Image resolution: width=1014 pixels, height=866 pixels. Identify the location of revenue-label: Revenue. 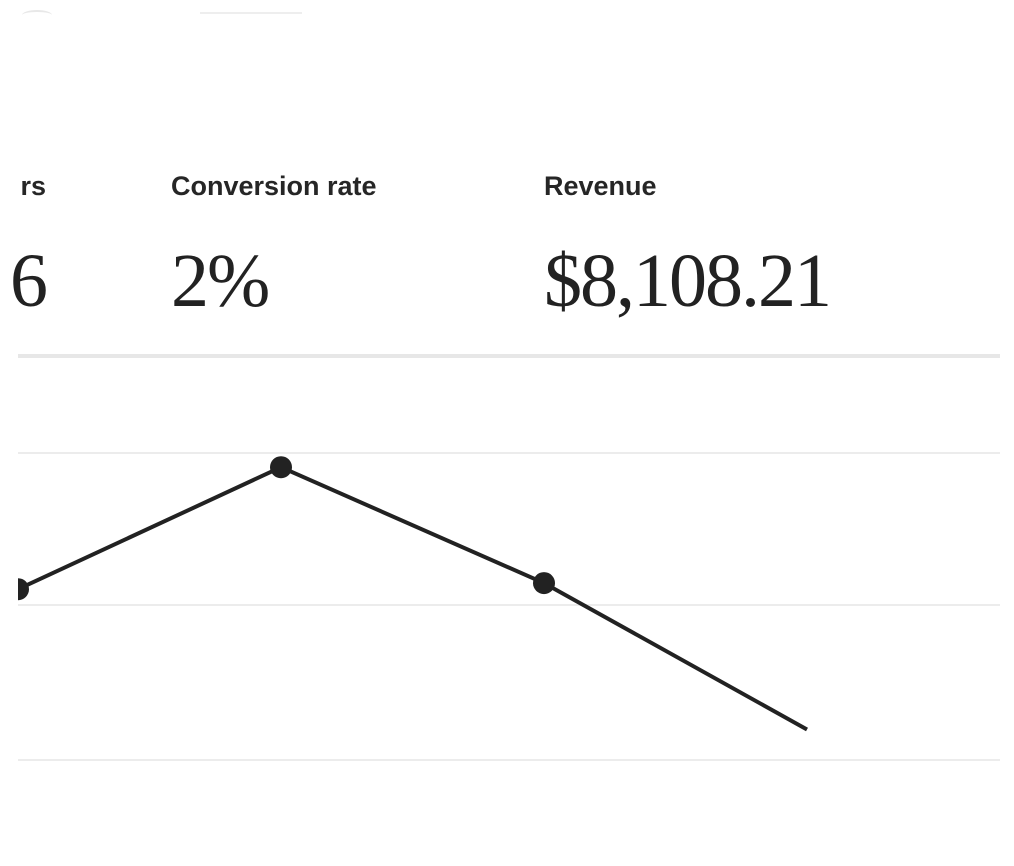
(600, 186).